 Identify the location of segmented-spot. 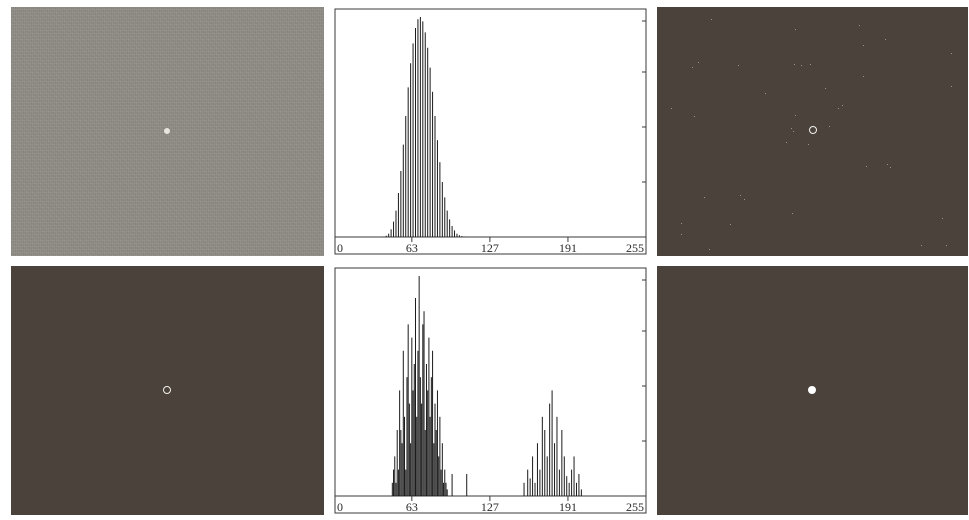
(812, 390).